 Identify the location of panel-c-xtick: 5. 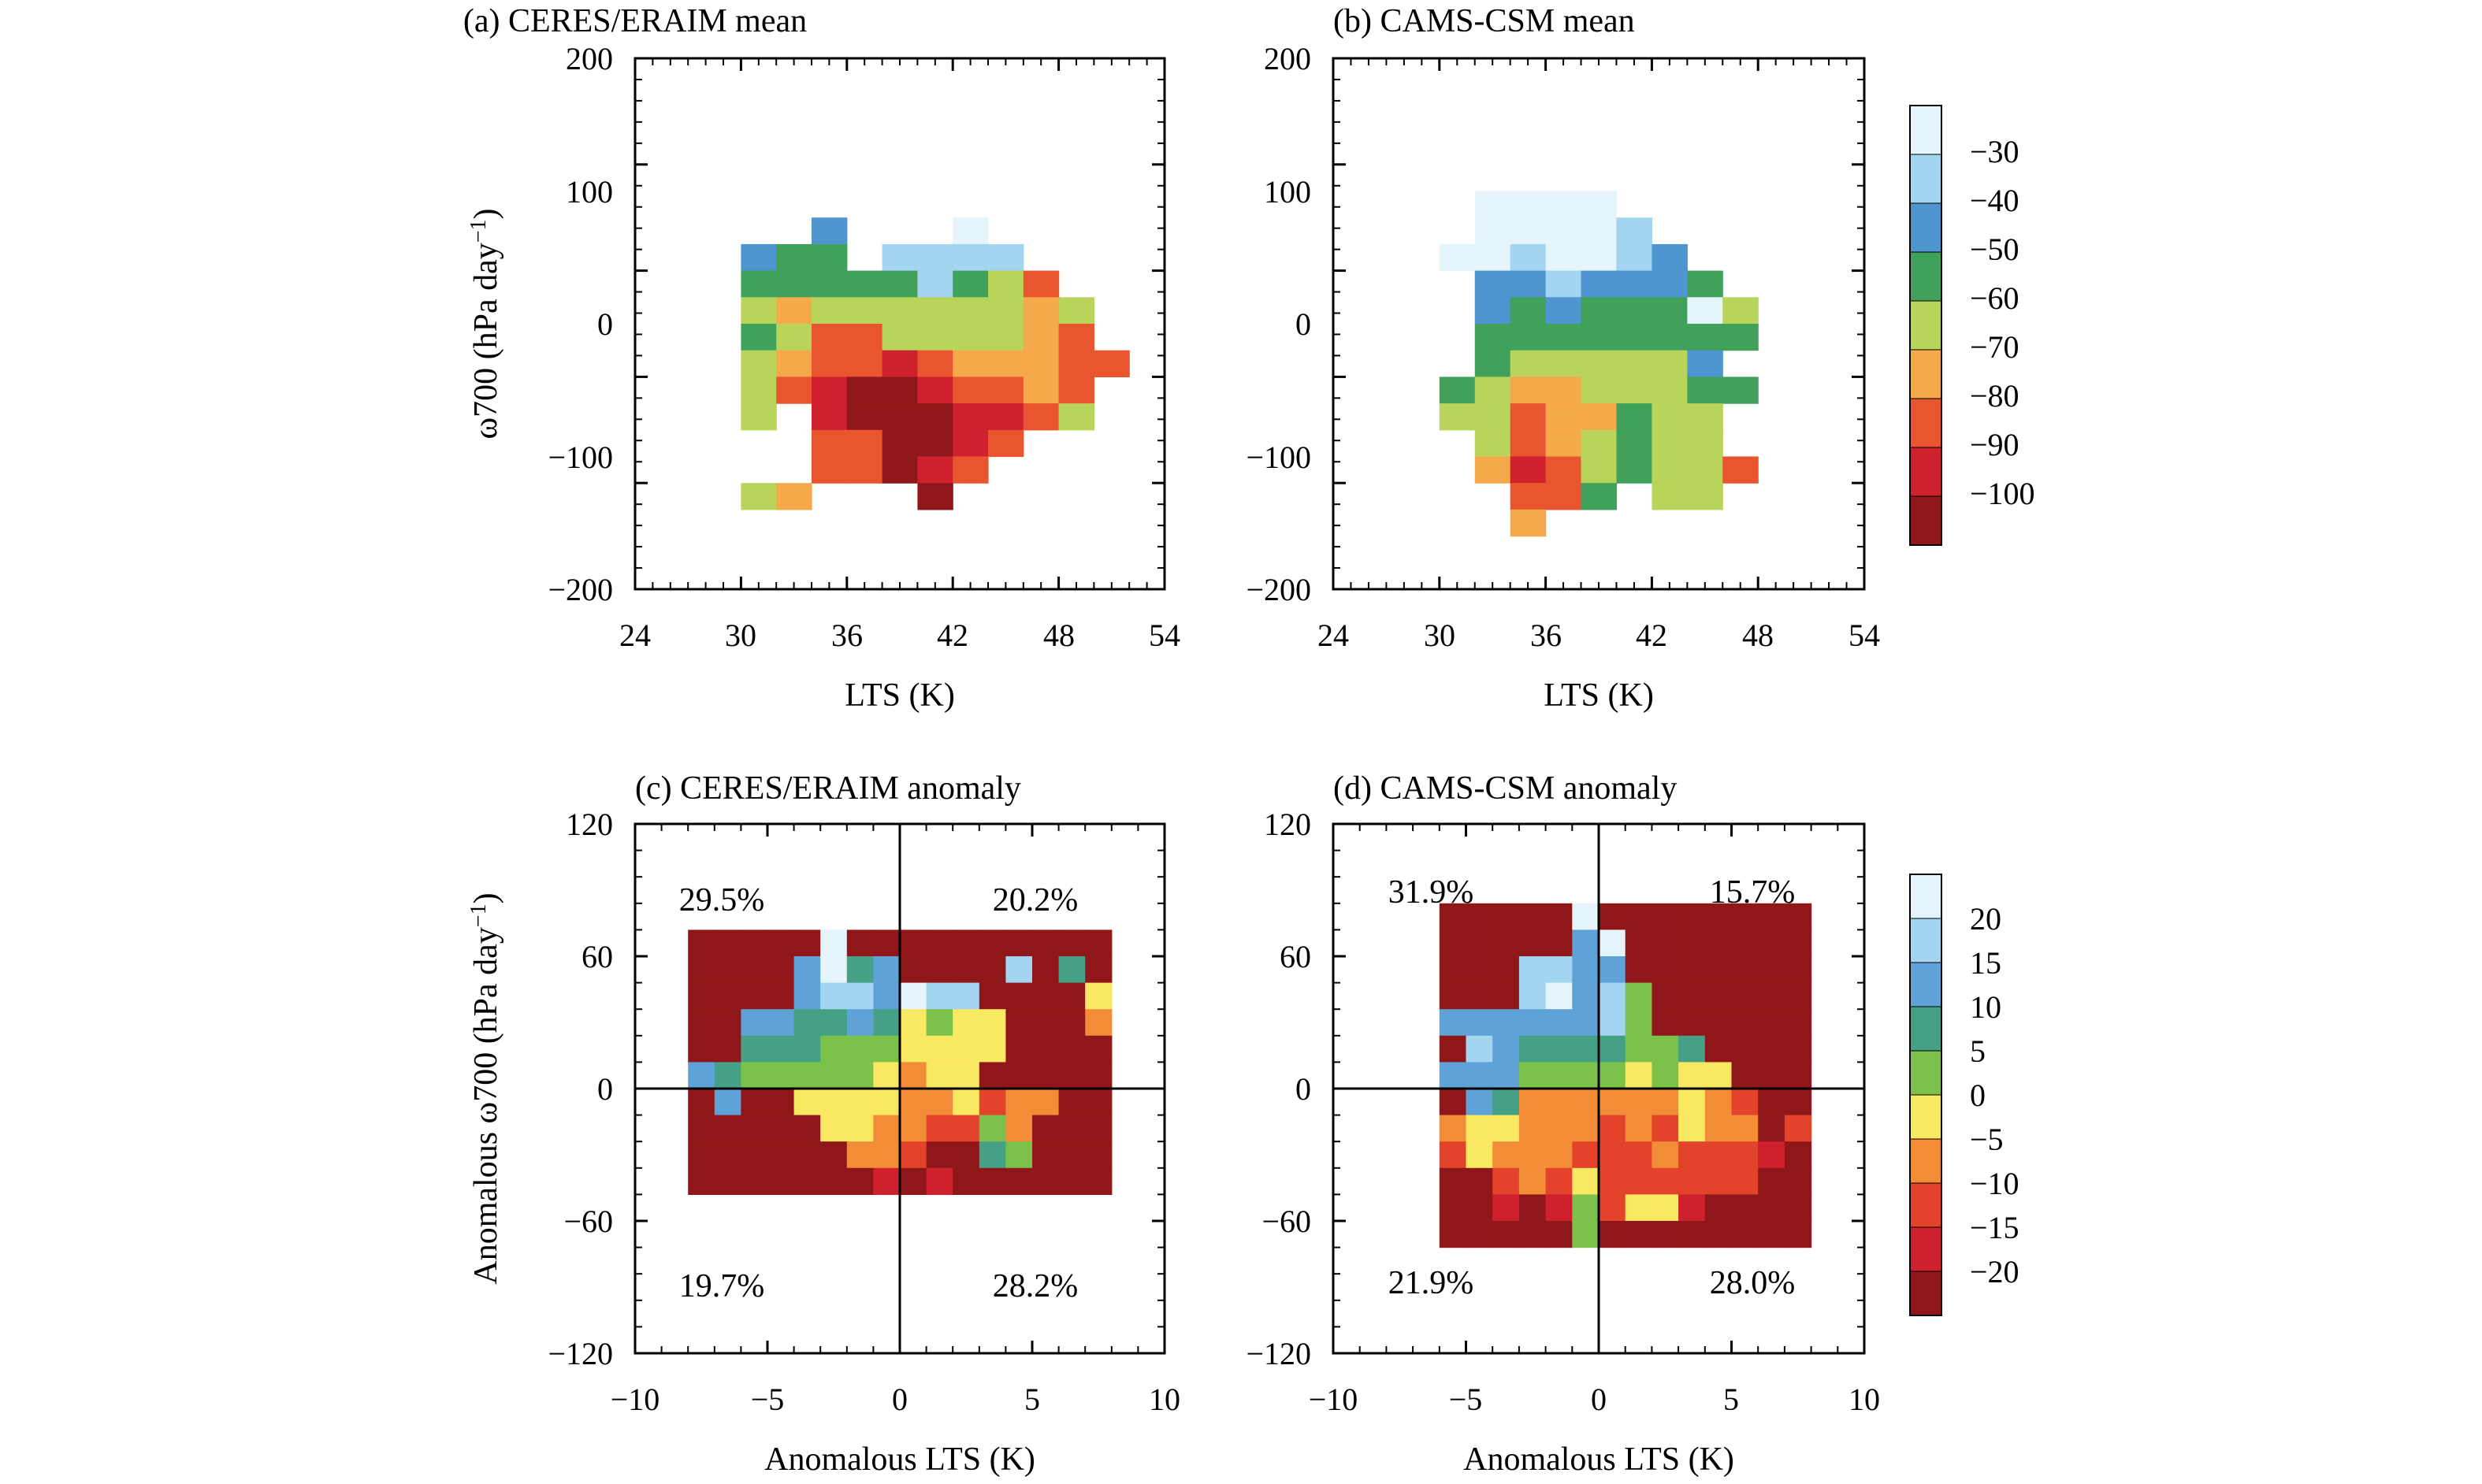
(1032, 1400).